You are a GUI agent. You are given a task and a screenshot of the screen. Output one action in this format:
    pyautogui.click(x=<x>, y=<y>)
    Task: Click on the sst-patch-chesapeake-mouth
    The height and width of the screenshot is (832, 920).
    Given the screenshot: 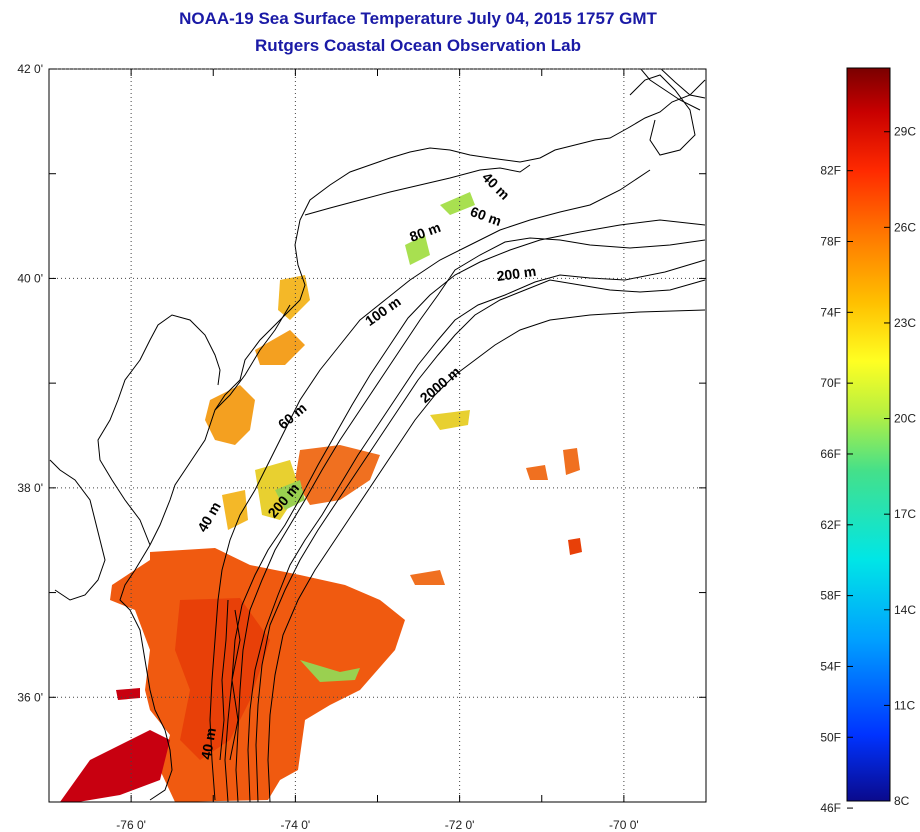 What is the action you would take?
    pyautogui.click(x=235, y=510)
    